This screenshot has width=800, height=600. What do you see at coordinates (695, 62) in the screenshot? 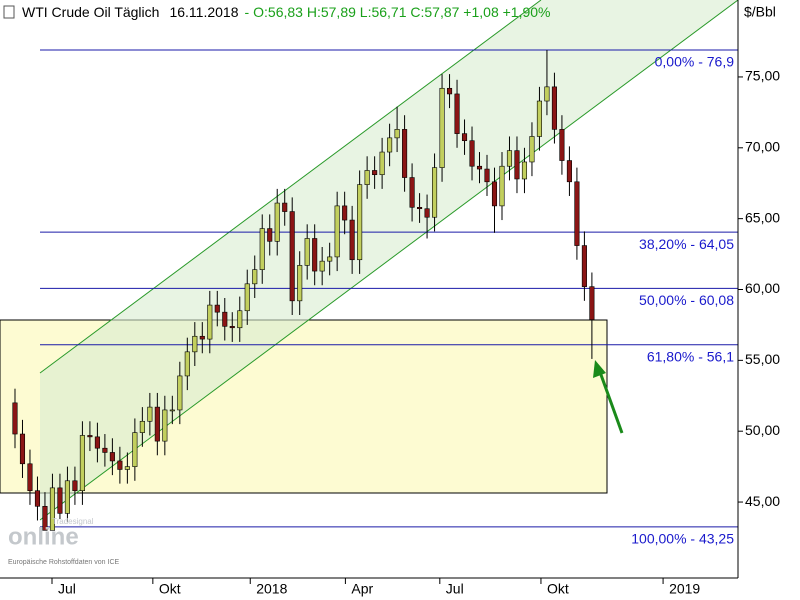
I see `fib-label: 0,00% - 76,9` at bounding box center [695, 62].